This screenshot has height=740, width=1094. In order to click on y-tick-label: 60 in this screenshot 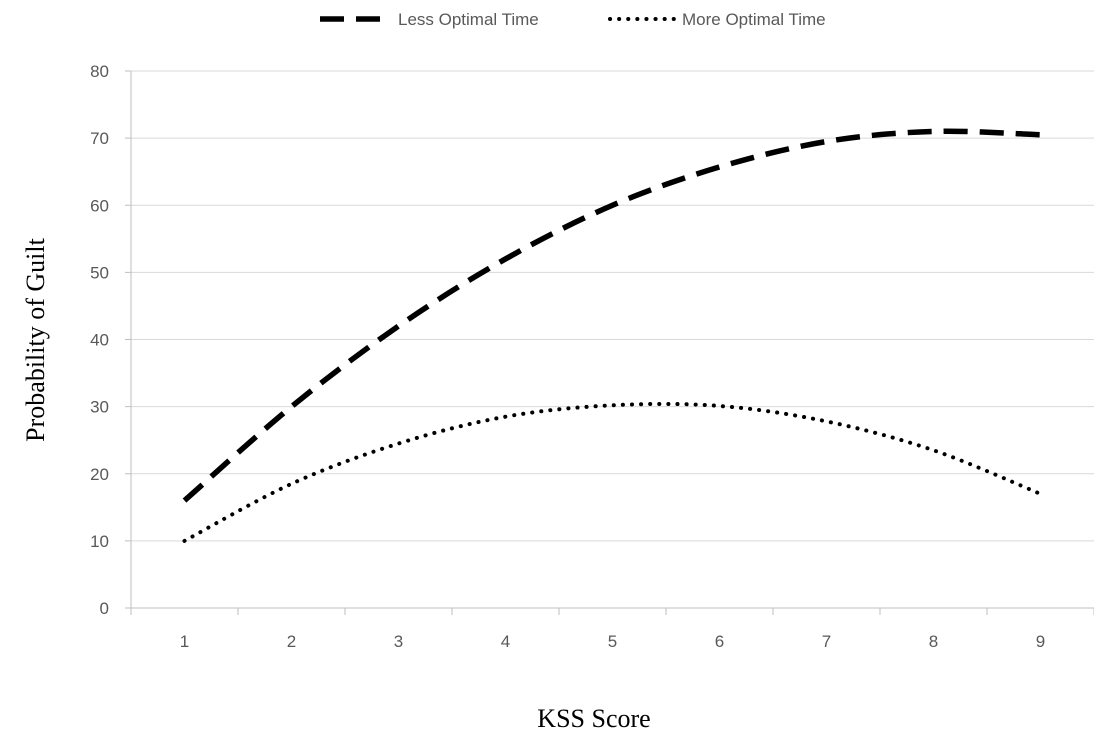, I will do `click(99, 205)`.